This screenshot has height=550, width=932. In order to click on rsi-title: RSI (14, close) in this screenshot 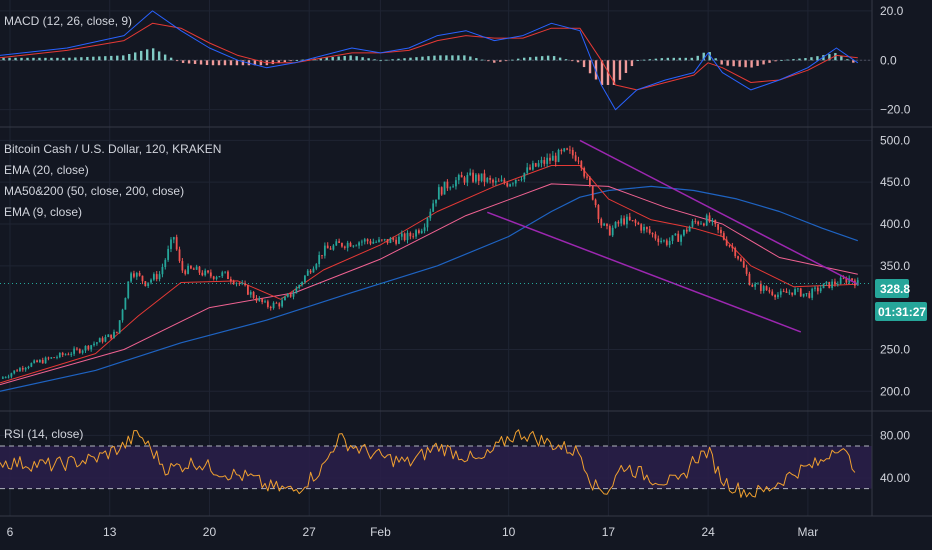, I will do `click(43, 434)`.